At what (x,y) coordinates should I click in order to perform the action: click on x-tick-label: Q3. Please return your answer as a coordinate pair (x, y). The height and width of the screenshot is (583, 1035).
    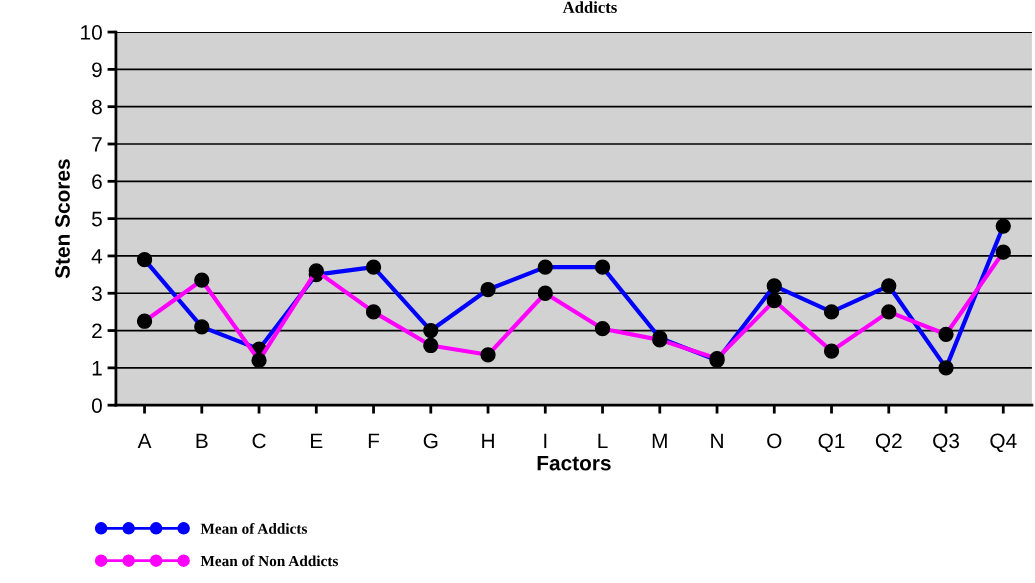
    Looking at the image, I should click on (946, 442).